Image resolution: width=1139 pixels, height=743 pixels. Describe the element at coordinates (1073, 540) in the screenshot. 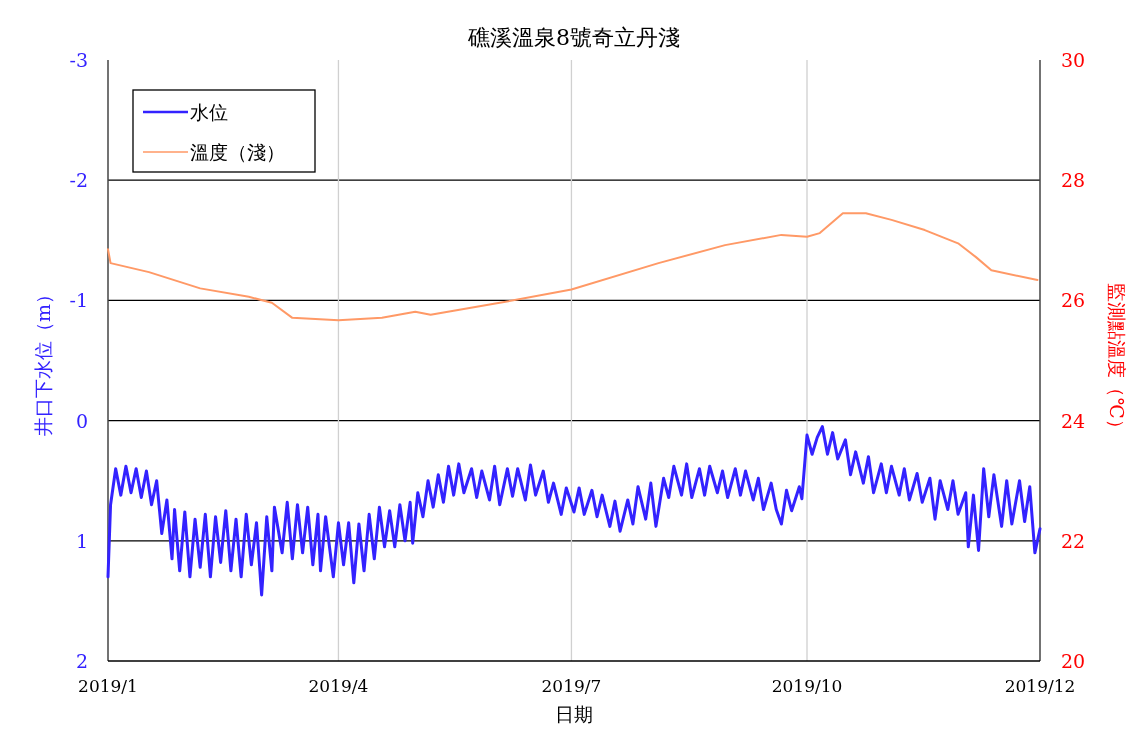

I see `y2-tick-label: 22` at that location.